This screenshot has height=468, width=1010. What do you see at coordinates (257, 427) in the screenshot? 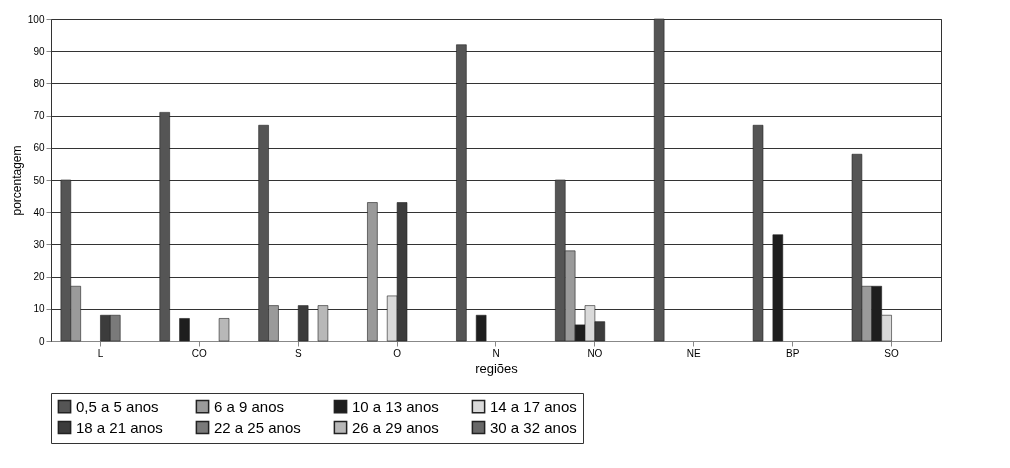
I see `legend-label: 22 a 25 anos` at bounding box center [257, 427].